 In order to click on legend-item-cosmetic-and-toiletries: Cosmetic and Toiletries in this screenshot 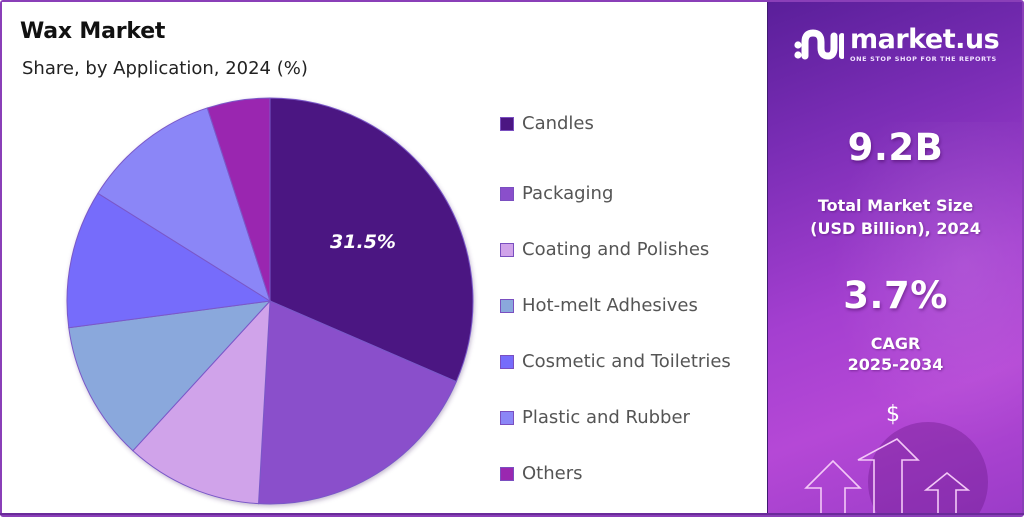, I will do `click(615, 362)`.